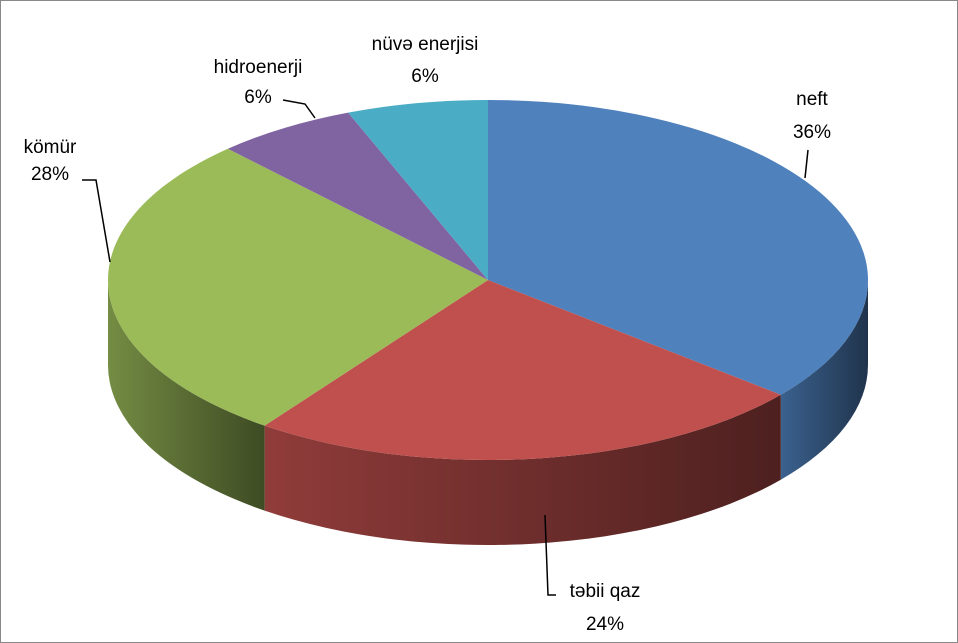  Describe the element at coordinates (812, 132) in the screenshot. I see `slice-value: 36%` at that location.